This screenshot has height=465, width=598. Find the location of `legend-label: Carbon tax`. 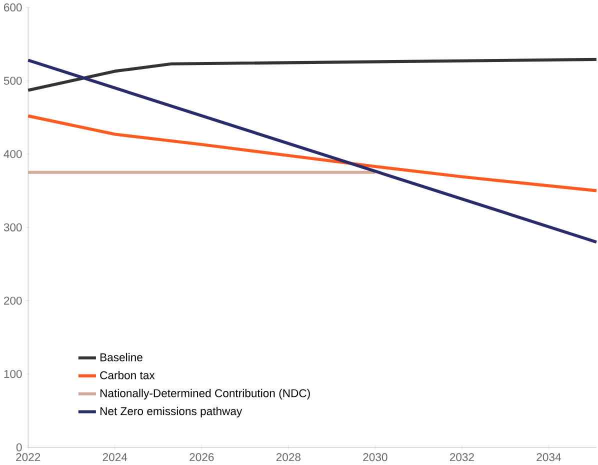

legend-label: Carbon tax is located at coordinates (127, 375).